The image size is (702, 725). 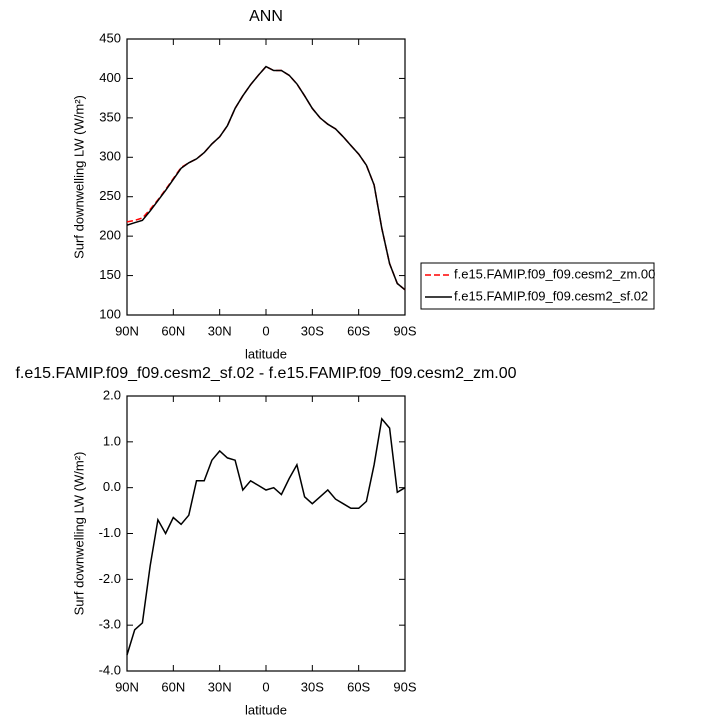 What do you see at coordinates (110, 235) in the screenshot?
I see `y-tick-label: 200` at bounding box center [110, 235].